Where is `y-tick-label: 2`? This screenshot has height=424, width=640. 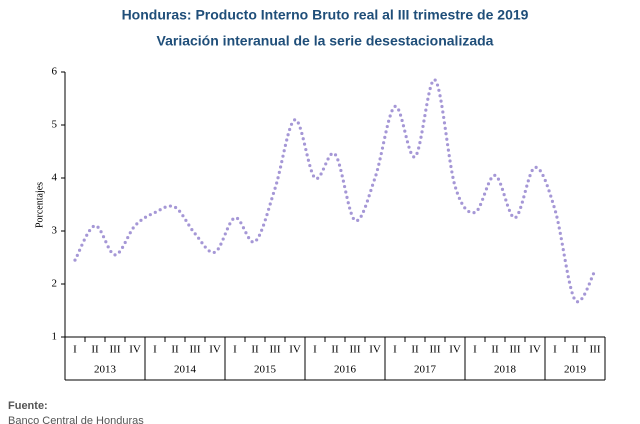
y-tick-label: 2 is located at coordinates (55, 284).